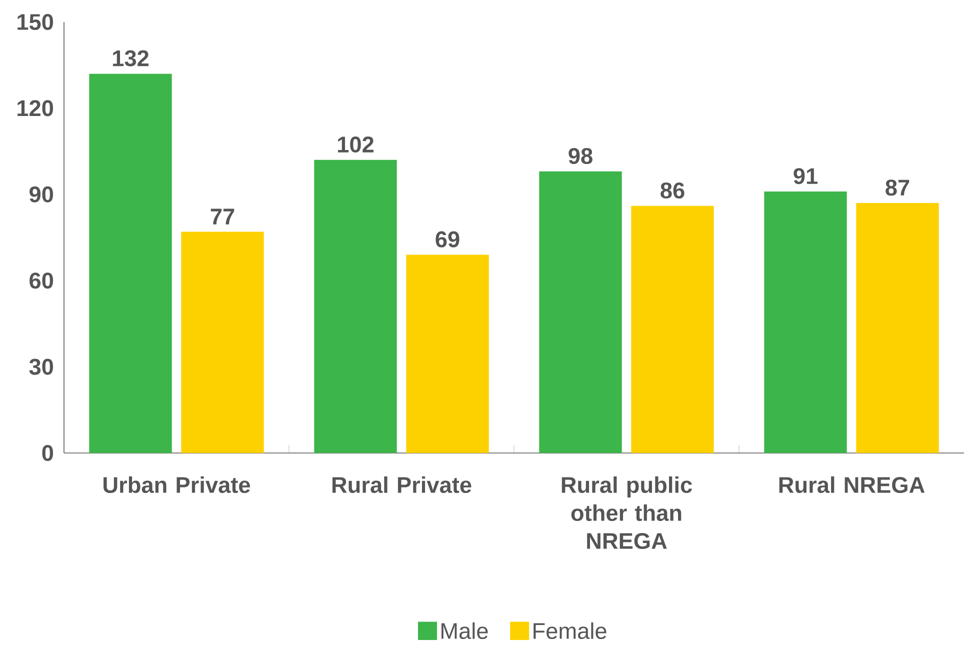  Describe the element at coordinates (222, 216) in the screenshot. I see `data-label: 77` at that location.